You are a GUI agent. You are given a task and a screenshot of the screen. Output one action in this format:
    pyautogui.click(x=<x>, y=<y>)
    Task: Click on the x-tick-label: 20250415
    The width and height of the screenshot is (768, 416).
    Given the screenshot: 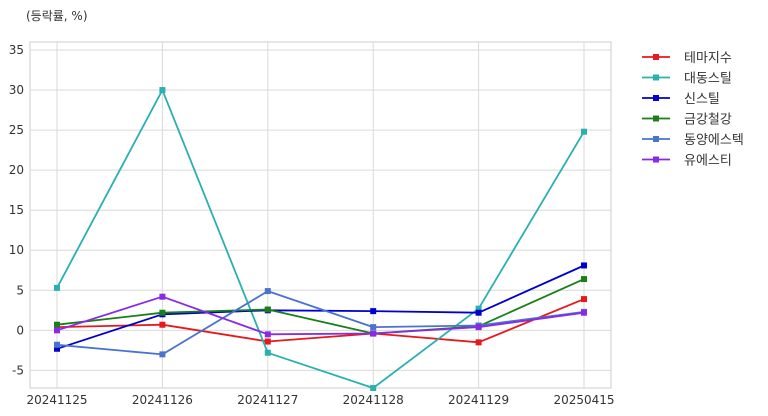 What is the action you would take?
    pyautogui.click(x=583, y=400)
    